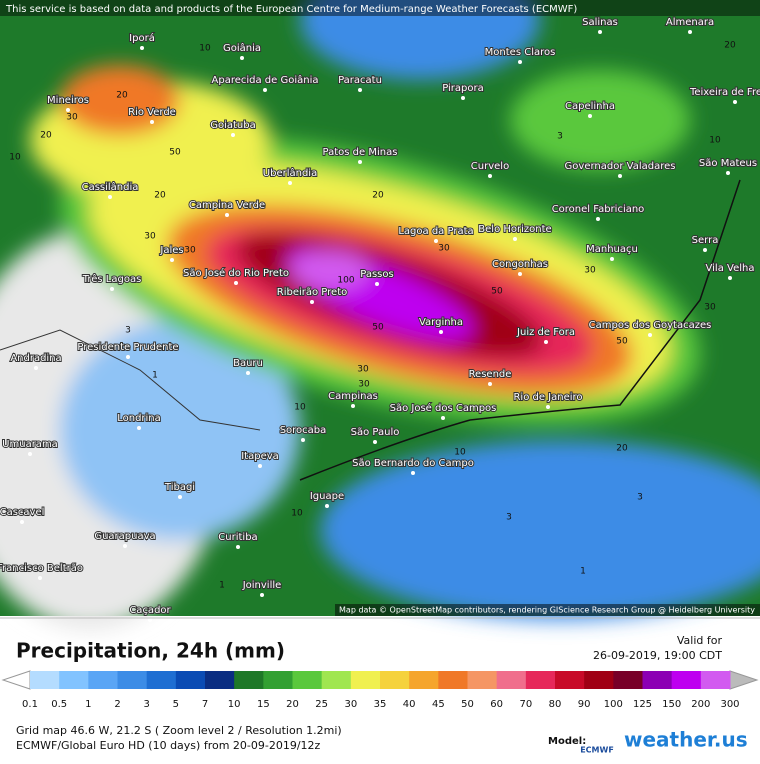 The height and width of the screenshot is (764, 760). What do you see at coordinates (744, 680) in the screenshot?
I see `legend-arrow-right` at bounding box center [744, 680].